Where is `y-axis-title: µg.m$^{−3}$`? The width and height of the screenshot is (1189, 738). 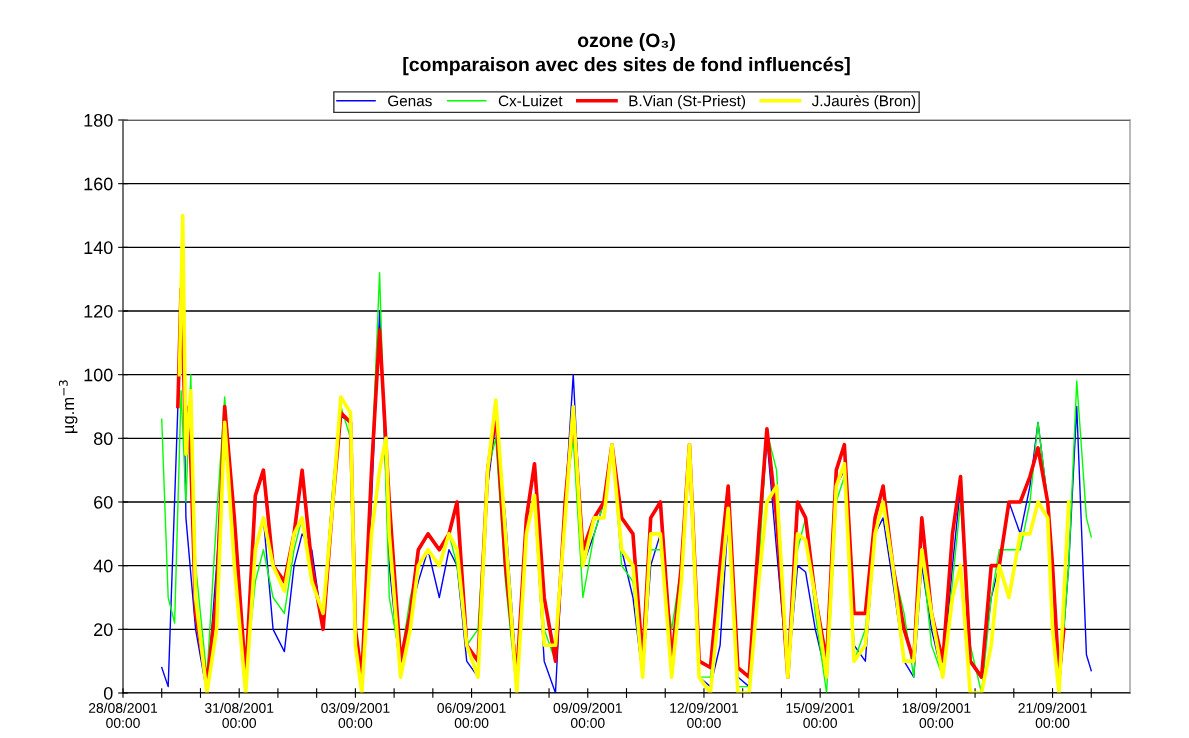
y-axis-title: µg.m$^{−3}$ is located at coordinates (68, 407).